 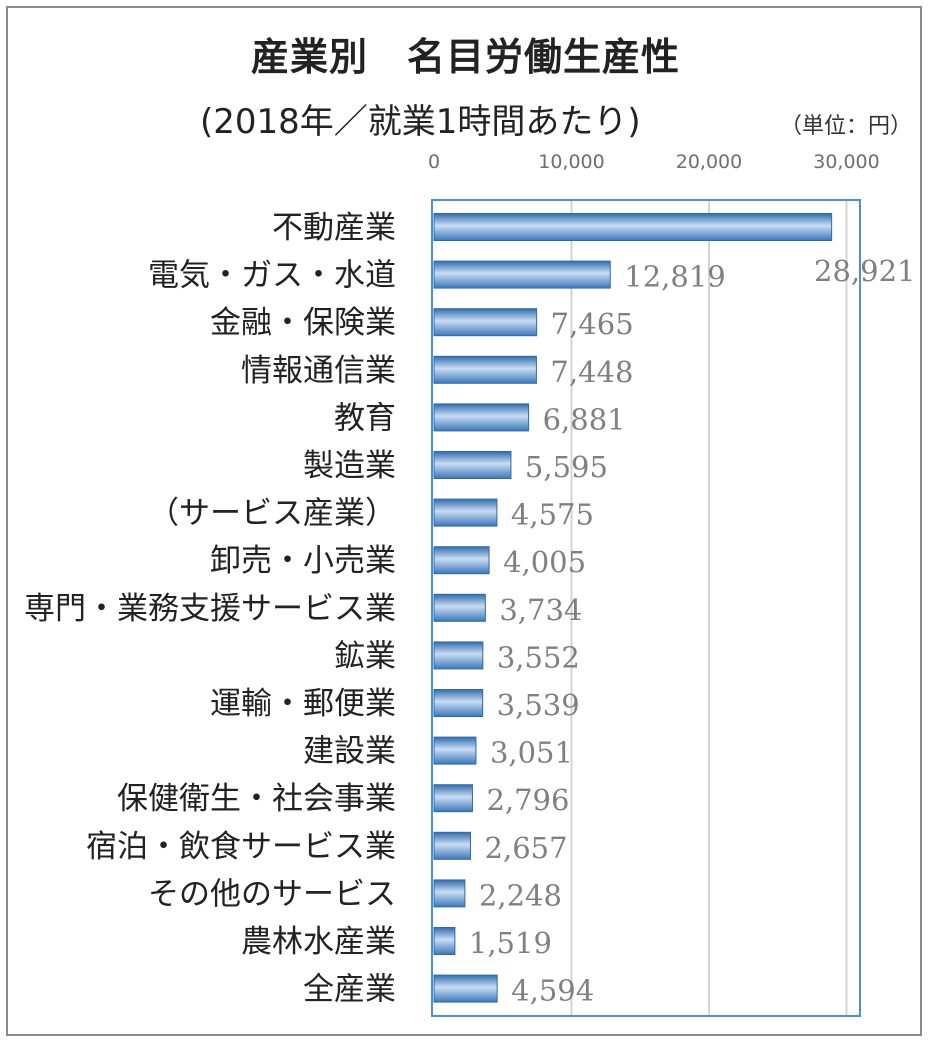 What do you see at coordinates (540, 610) in the screenshot?
I see `value-label: 3,734` at bounding box center [540, 610].